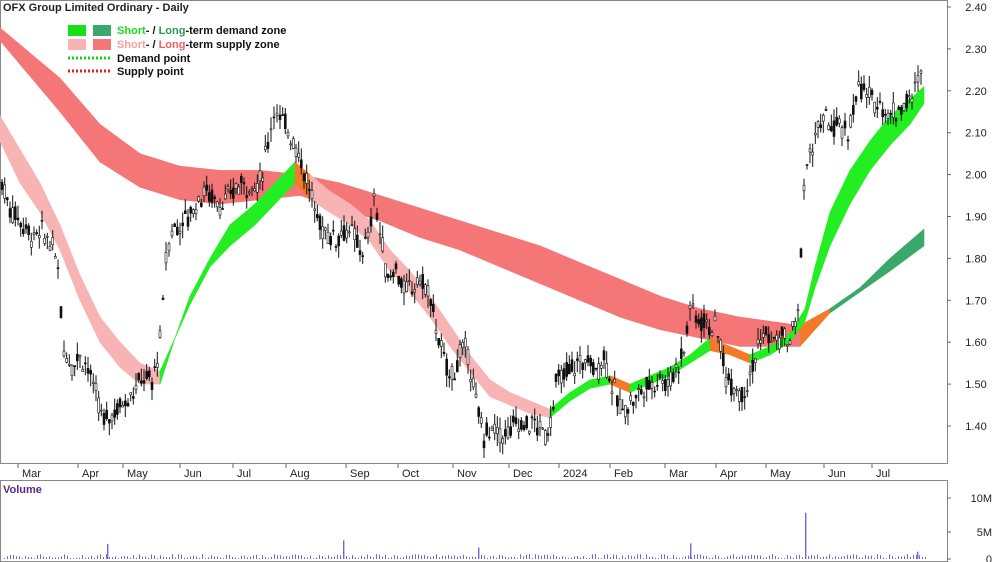 The image size is (1000, 562). I want to click on legend-label-suffix: -term demand zone, so click(235, 31).